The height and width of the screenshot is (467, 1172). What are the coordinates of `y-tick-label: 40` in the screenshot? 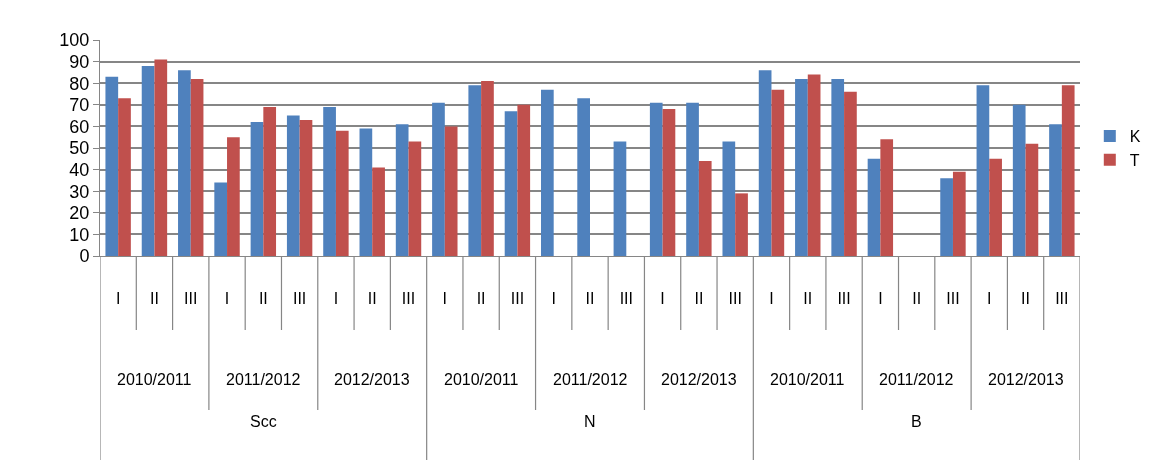 It's located at (79, 169).